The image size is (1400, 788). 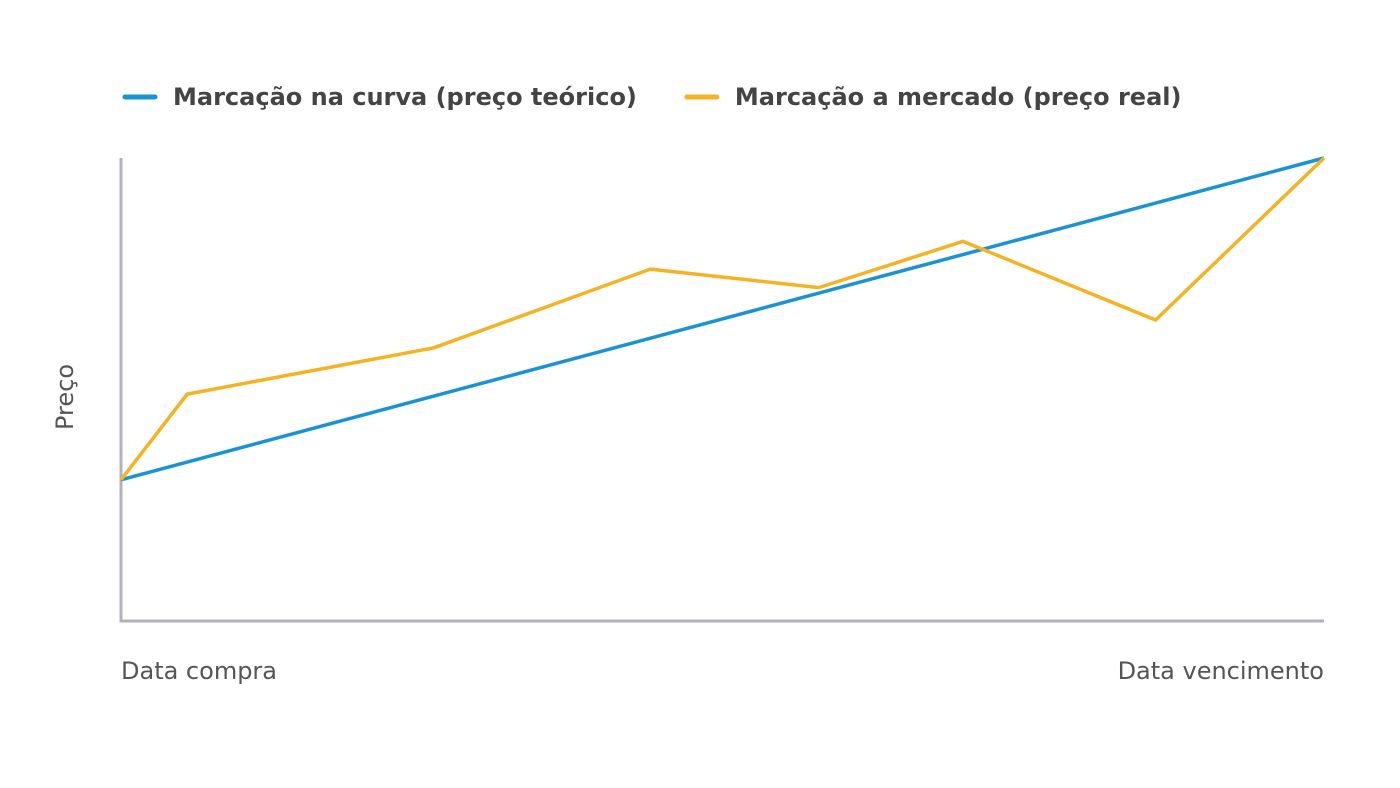 I want to click on legend-label: Marcação a mercado (preço real), so click(x=958, y=97).